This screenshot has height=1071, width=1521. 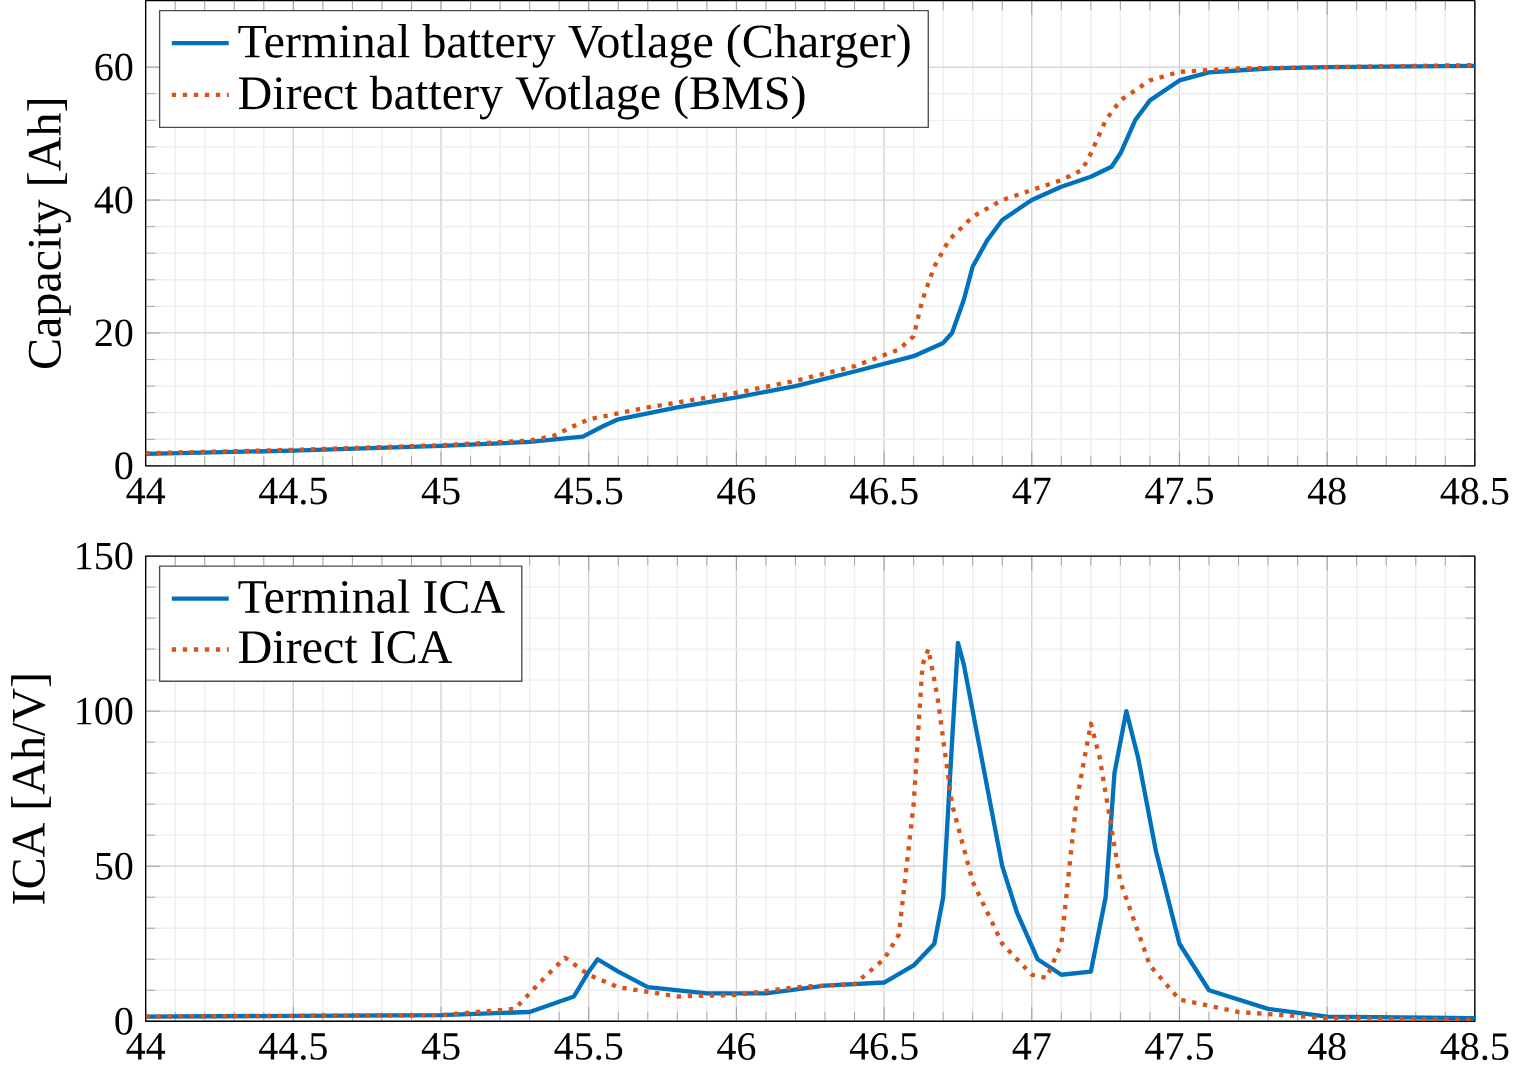 I want to click on x-tick-label: 44, so click(x=146, y=1046).